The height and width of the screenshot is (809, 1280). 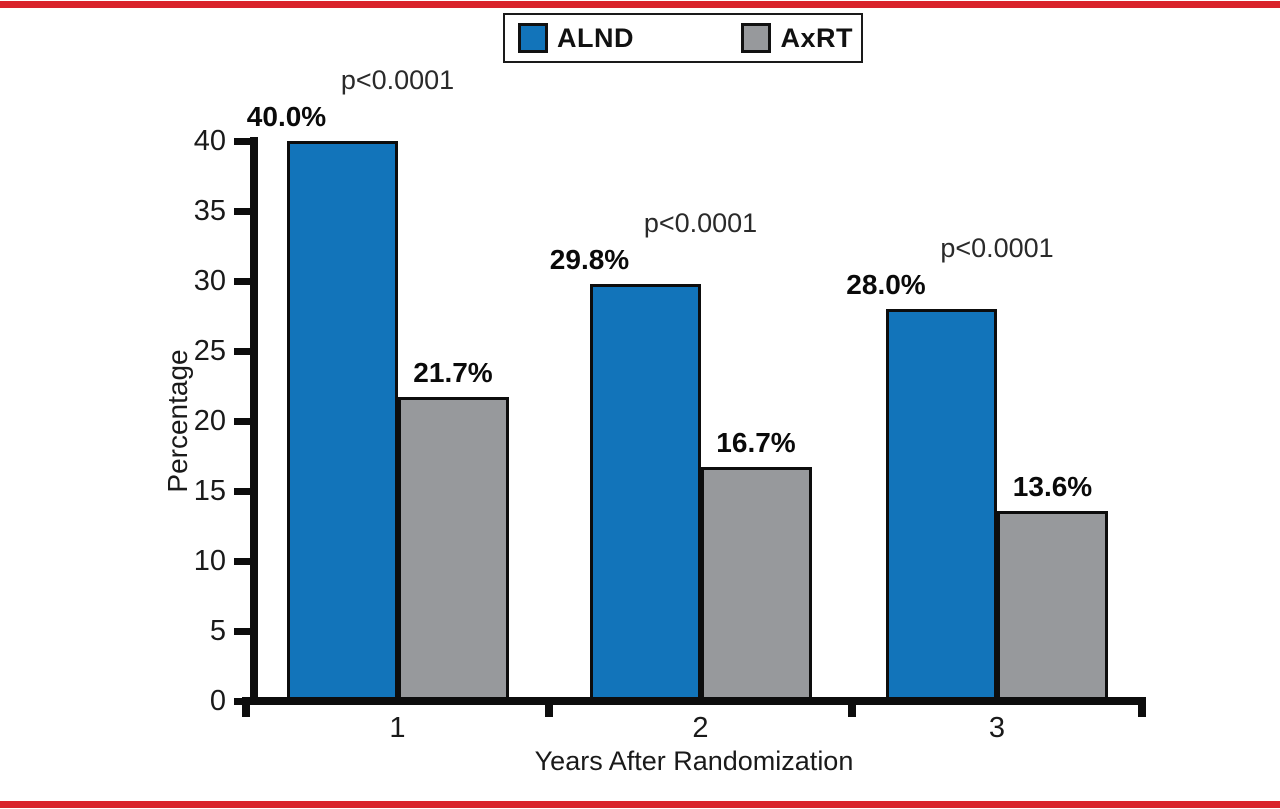 What do you see at coordinates (886, 284) in the screenshot?
I see `bar-value-alnd-year-3: 28.0%` at bounding box center [886, 284].